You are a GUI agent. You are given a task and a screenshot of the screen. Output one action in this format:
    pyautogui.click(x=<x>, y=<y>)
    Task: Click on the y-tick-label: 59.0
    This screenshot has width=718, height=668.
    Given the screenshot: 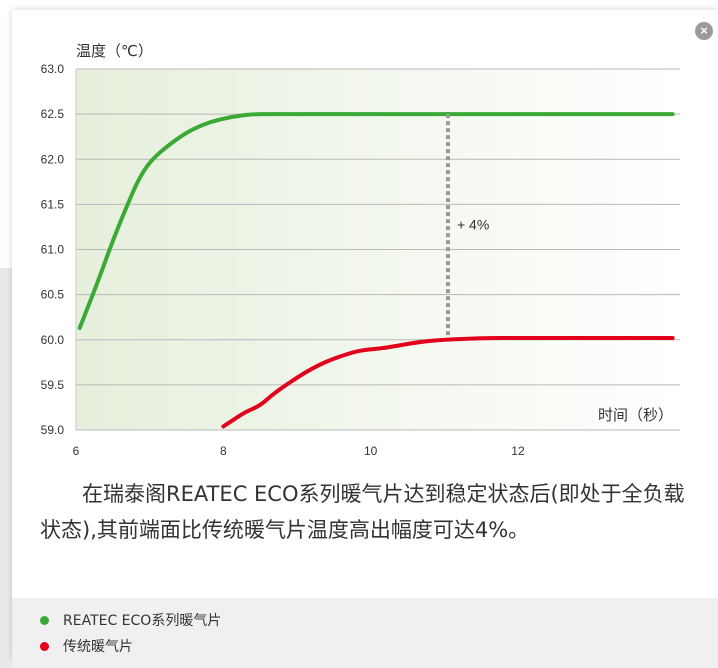 What is the action you would take?
    pyautogui.click(x=53, y=430)
    